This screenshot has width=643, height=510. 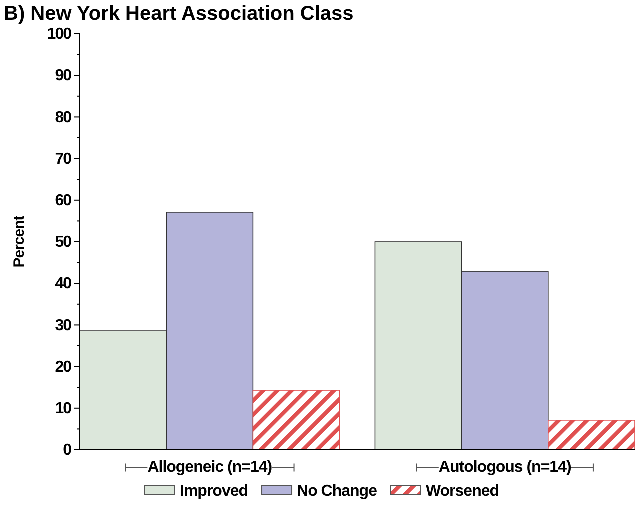 What do you see at coordinates (63, 325) in the screenshot?
I see `y-tick-label: 30` at bounding box center [63, 325].